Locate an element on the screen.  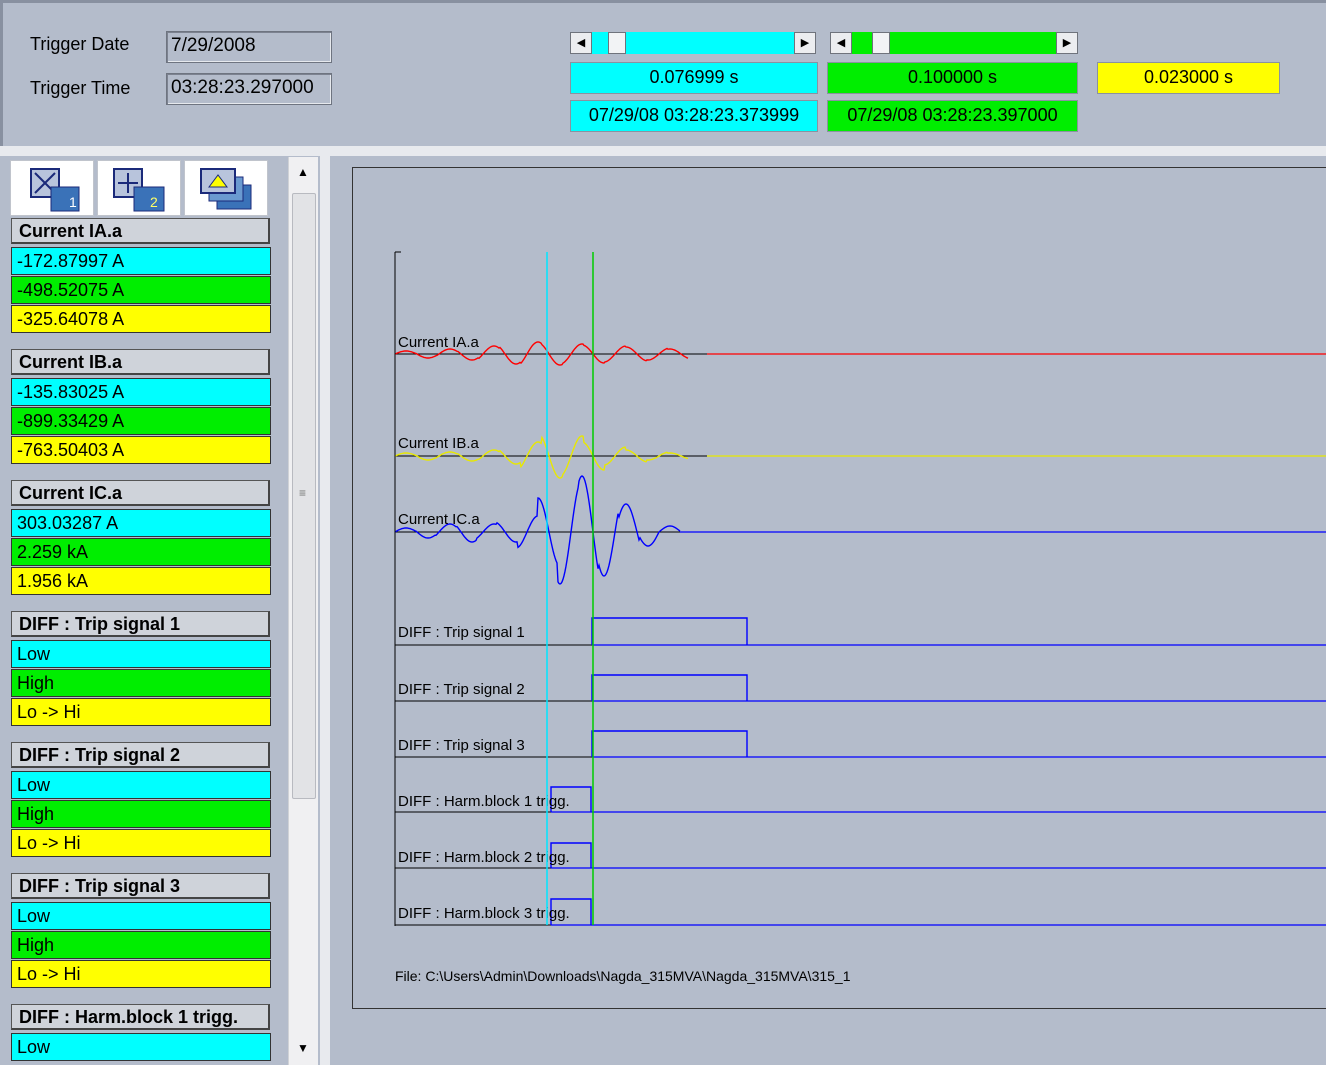
trigger-time-field: 03:28:23.297000 is located at coordinates (249, 89).